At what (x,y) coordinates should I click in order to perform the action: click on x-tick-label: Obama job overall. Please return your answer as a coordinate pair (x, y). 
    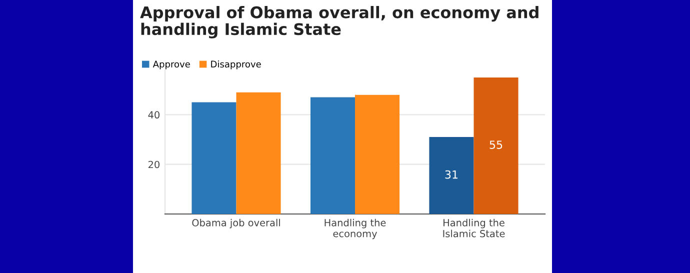
    Looking at the image, I should click on (236, 223).